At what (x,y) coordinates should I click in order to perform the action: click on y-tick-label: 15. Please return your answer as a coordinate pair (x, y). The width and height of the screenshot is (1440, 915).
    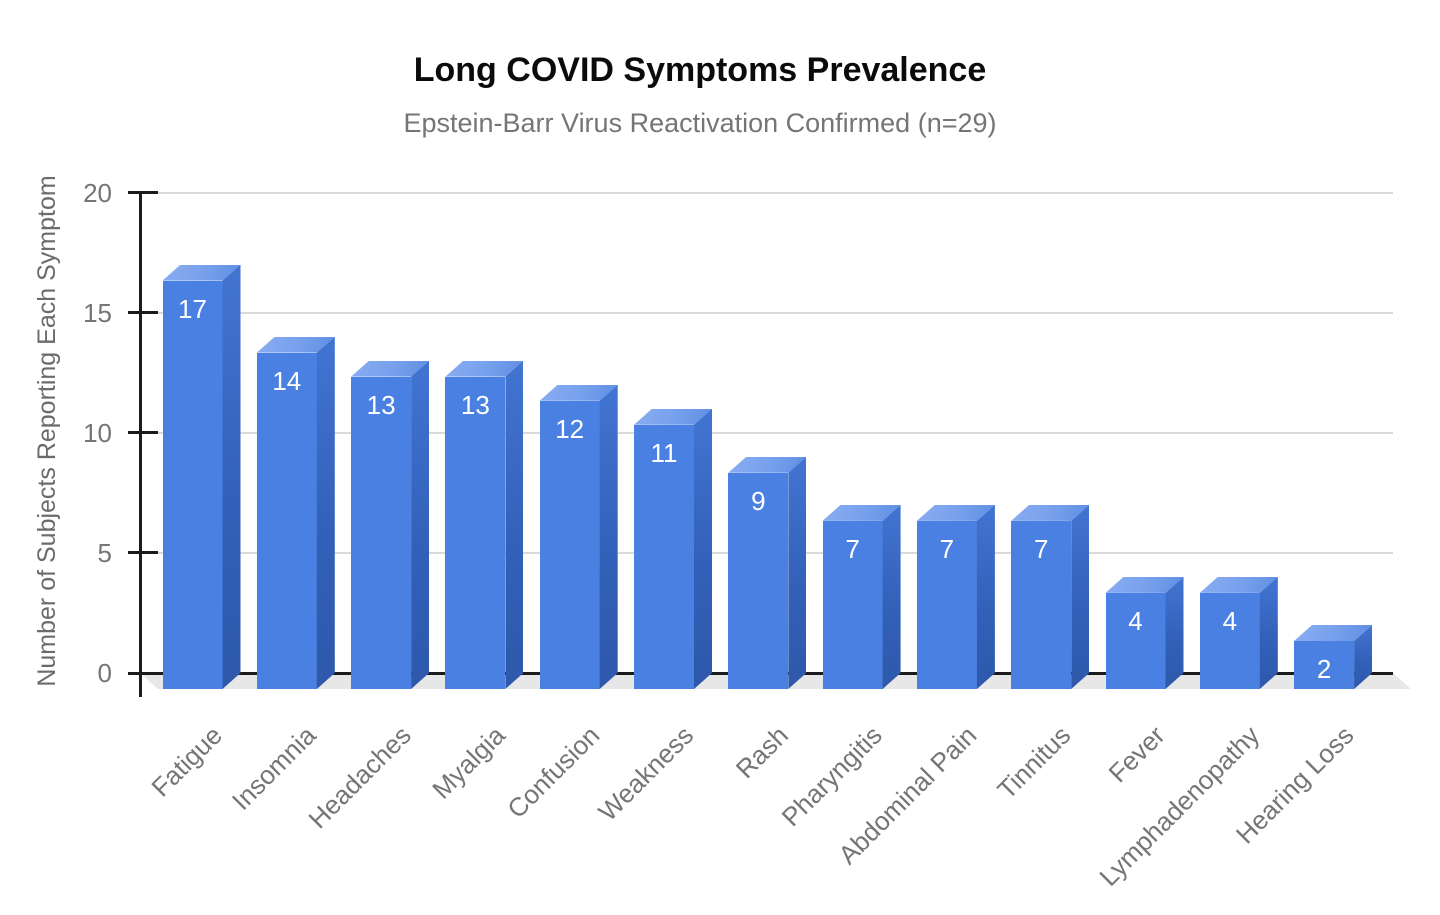
    Looking at the image, I should click on (97, 312).